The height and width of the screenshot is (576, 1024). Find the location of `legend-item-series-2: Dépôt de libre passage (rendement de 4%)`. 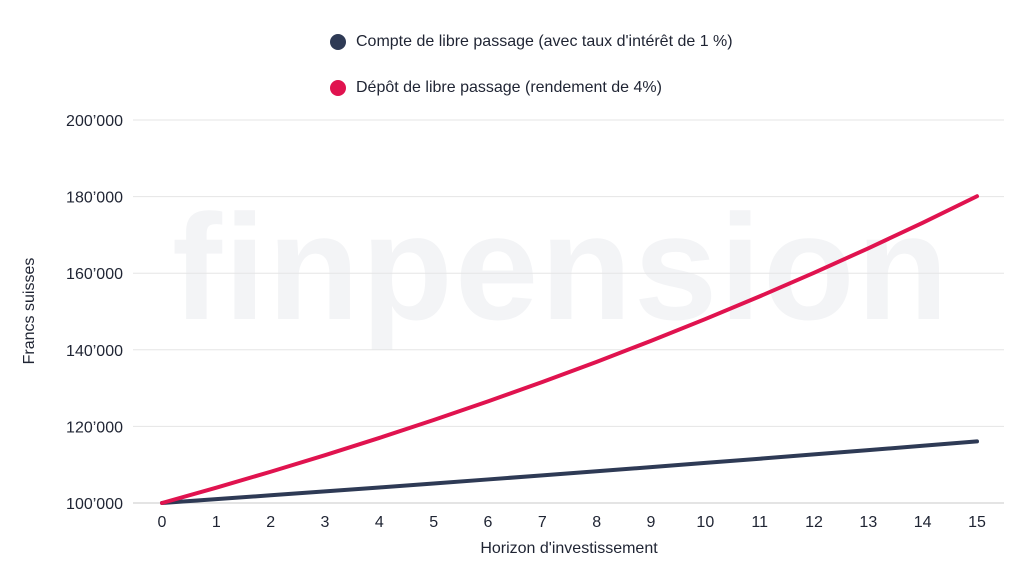

legend-item-series-2: Dépôt de libre passage (rendement de 4%) is located at coordinates (531, 88).